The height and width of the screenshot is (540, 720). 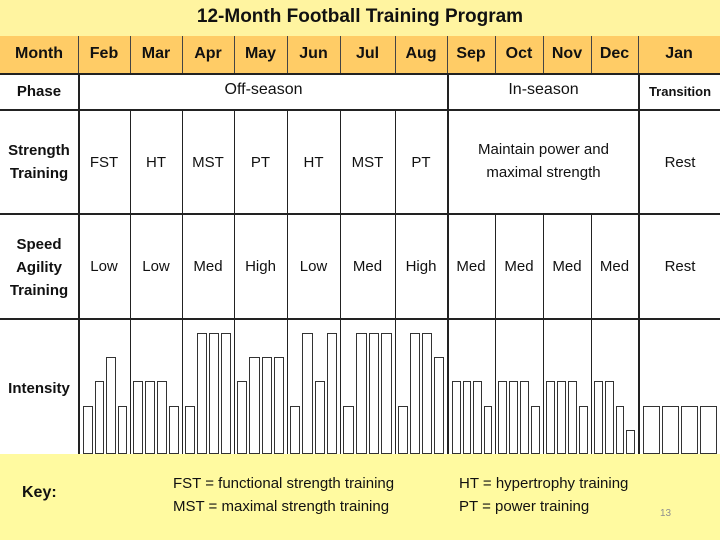 I want to click on title-band, so click(x=360, y=18).